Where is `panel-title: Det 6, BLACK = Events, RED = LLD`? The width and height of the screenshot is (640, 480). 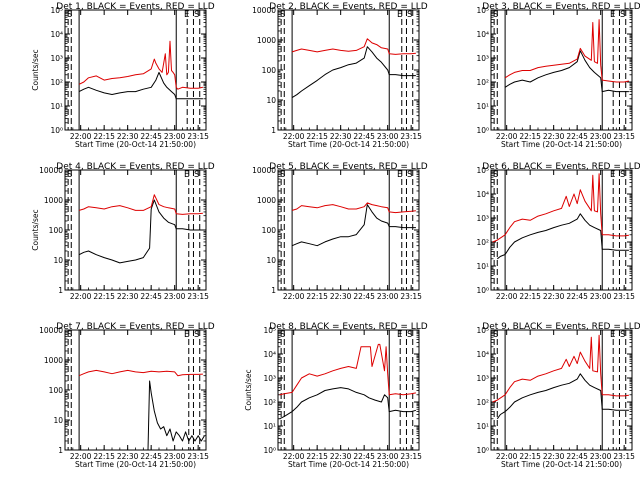 panel-title: Det 6, BLACK = Events, RED = LLD is located at coordinates (561, 167).